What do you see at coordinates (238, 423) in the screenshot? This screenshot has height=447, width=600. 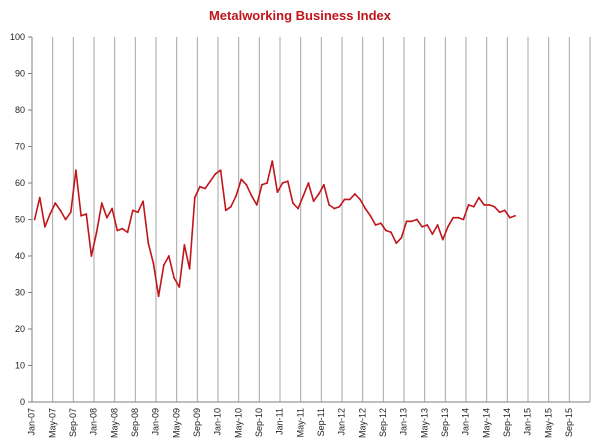 I see `x-tick-label: May-10` at bounding box center [238, 423].